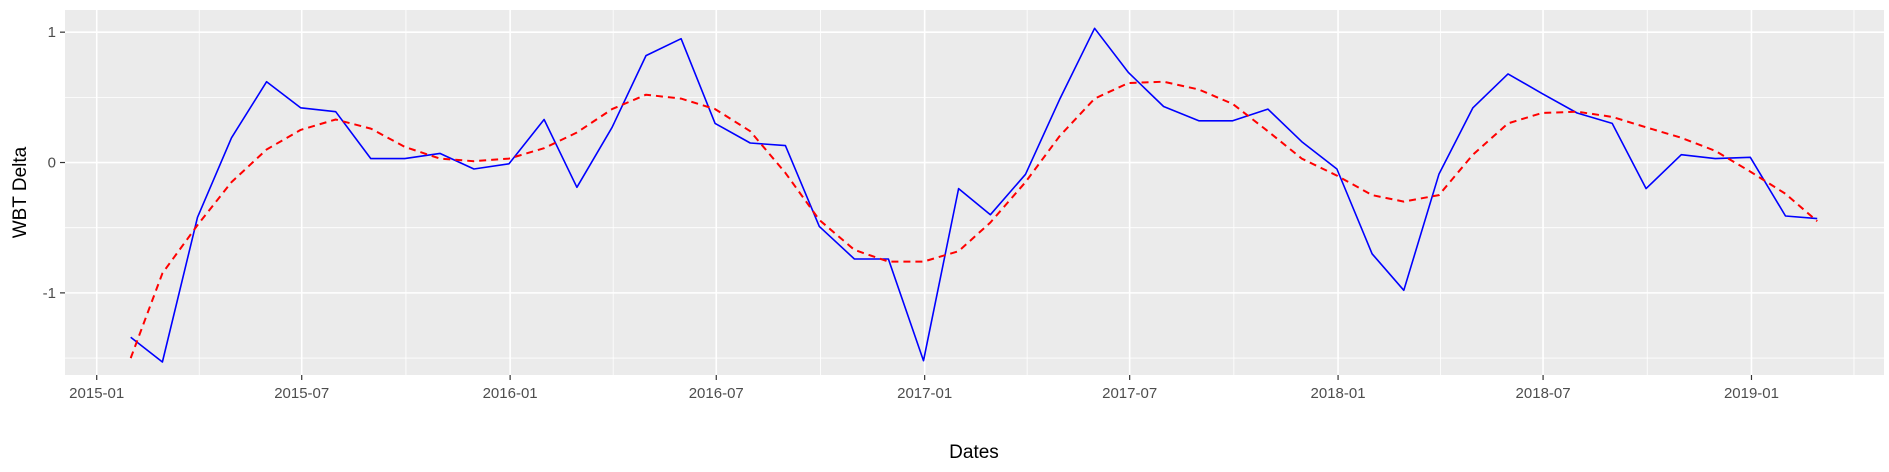 Image resolution: width=1889 pixels, height=472 pixels. What do you see at coordinates (52, 32) in the screenshot?
I see `y-tick-label: 1` at bounding box center [52, 32].